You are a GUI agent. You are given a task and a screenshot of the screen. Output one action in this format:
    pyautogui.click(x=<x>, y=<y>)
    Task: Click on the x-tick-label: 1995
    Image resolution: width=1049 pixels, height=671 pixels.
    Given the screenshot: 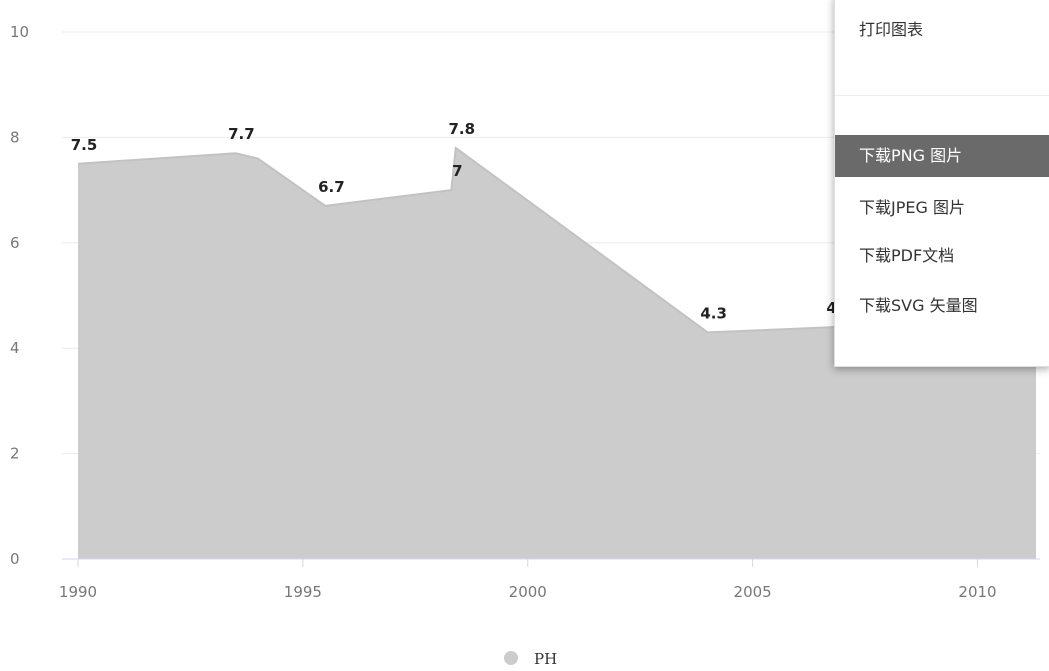 What is the action you would take?
    pyautogui.click(x=303, y=592)
    